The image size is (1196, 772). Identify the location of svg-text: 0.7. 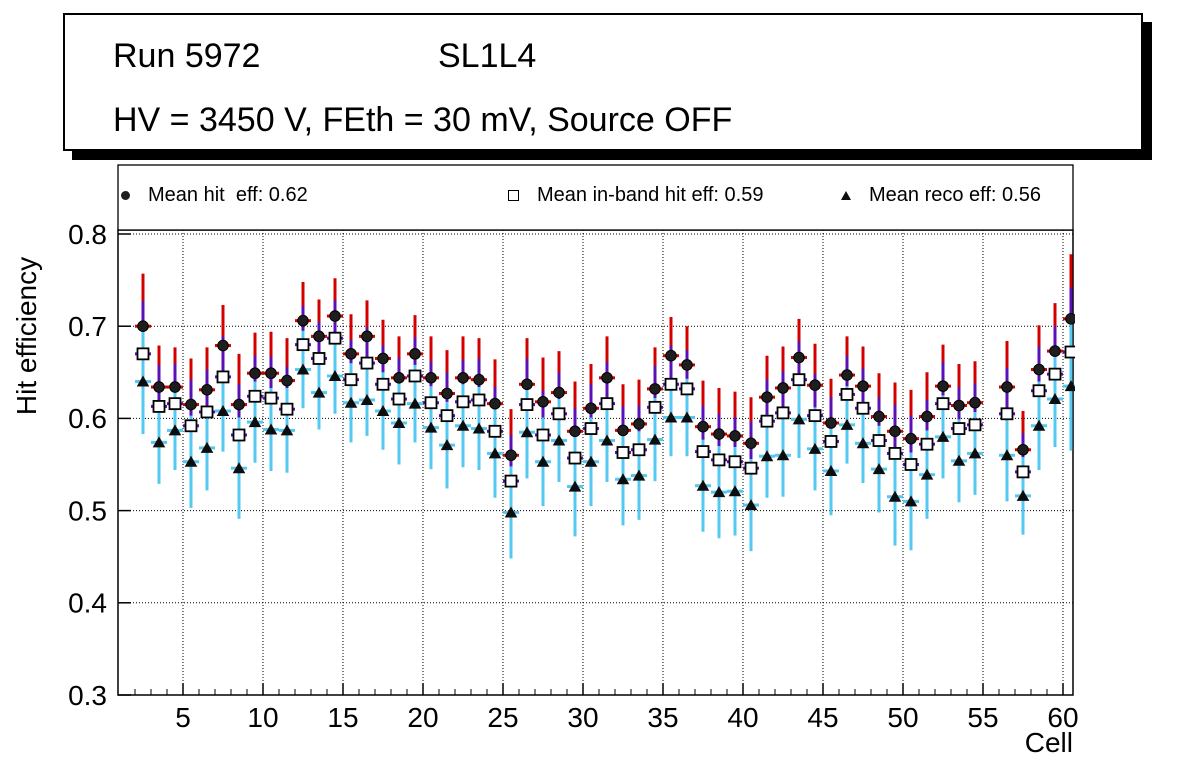
(87, 326).